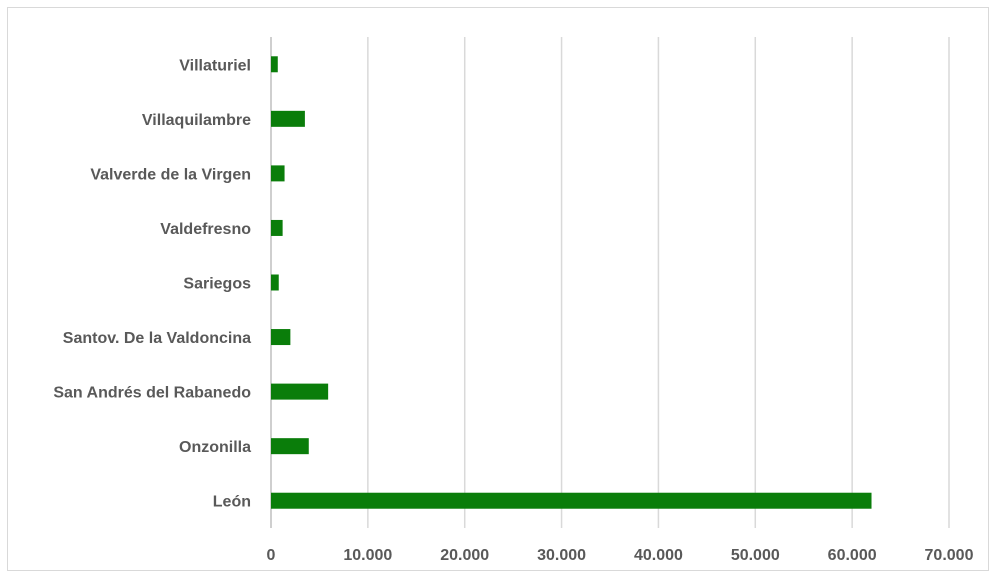  What do you see at coordinates (215, 65) in the screenshot?
I see `category-label: Villaturiel` at bounding box center [215, 65].